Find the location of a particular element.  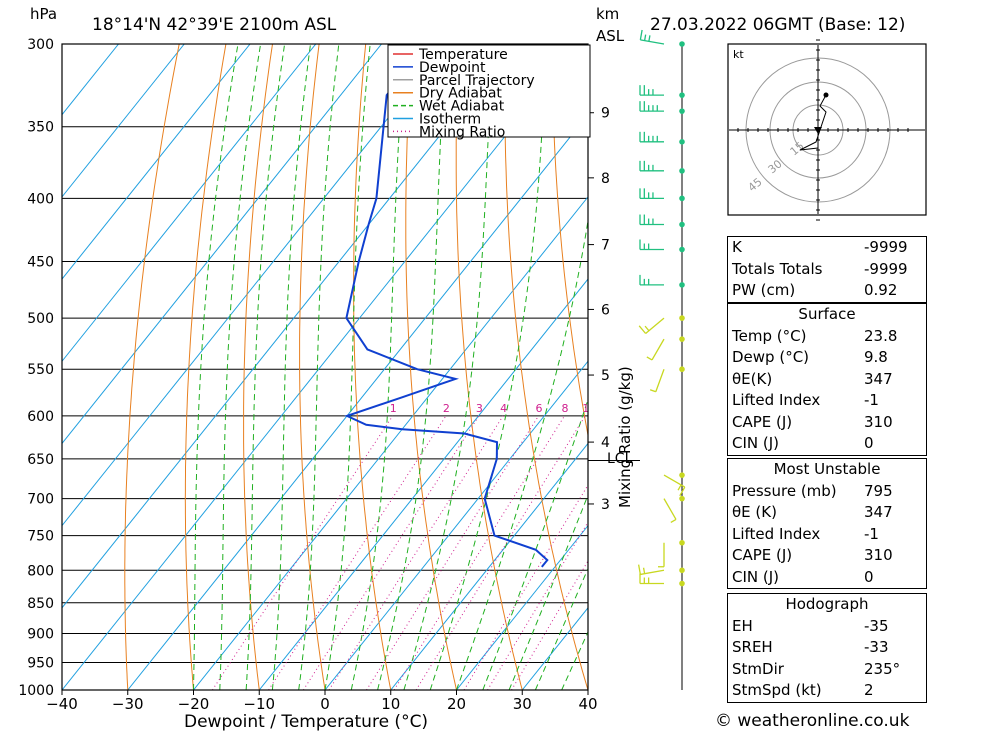

legend-entry: Wet Adiabat is located at coordinates (462, 107).